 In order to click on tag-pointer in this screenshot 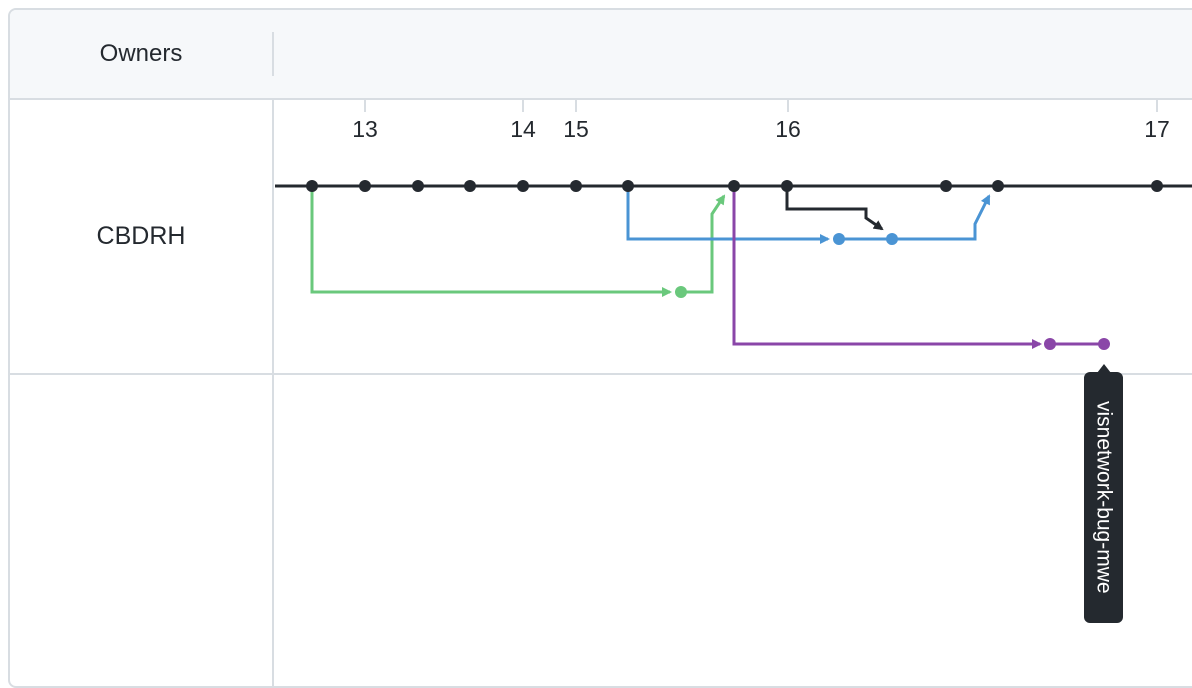, I will do `click(1104, 368)`.